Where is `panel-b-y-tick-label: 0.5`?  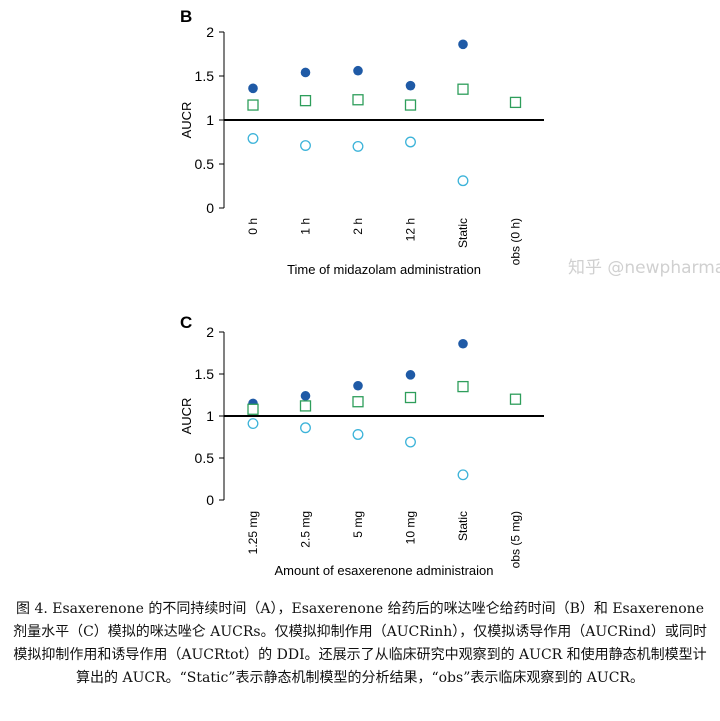 panel-b-y-tick-label: 0.5 is located at coordinates (205, 164).